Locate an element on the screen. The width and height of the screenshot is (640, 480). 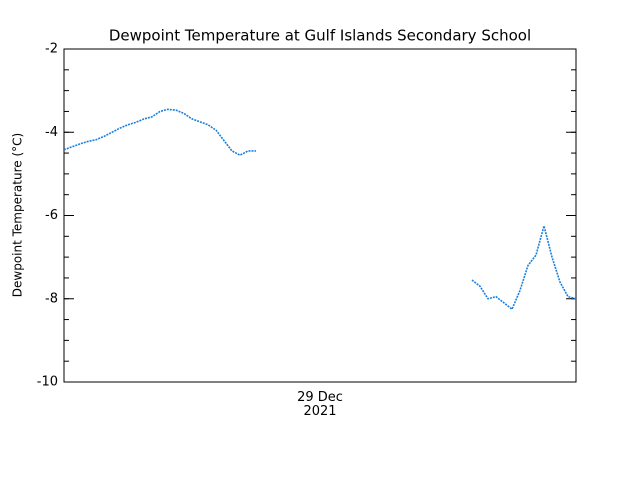
x-tick-label: 29 Dec 2021 is located at coordinates (320, 404).